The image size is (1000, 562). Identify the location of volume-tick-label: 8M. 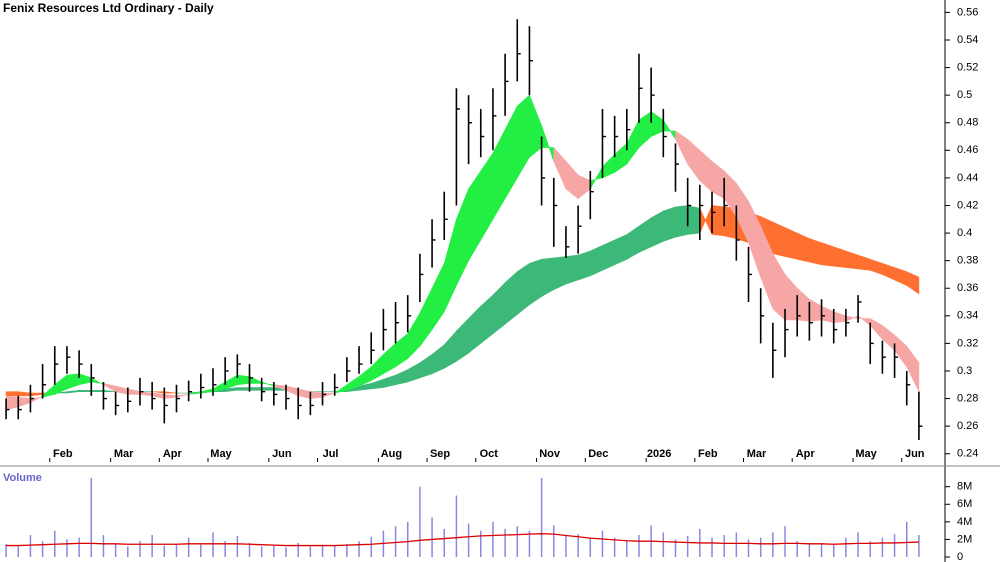
(964, 487).